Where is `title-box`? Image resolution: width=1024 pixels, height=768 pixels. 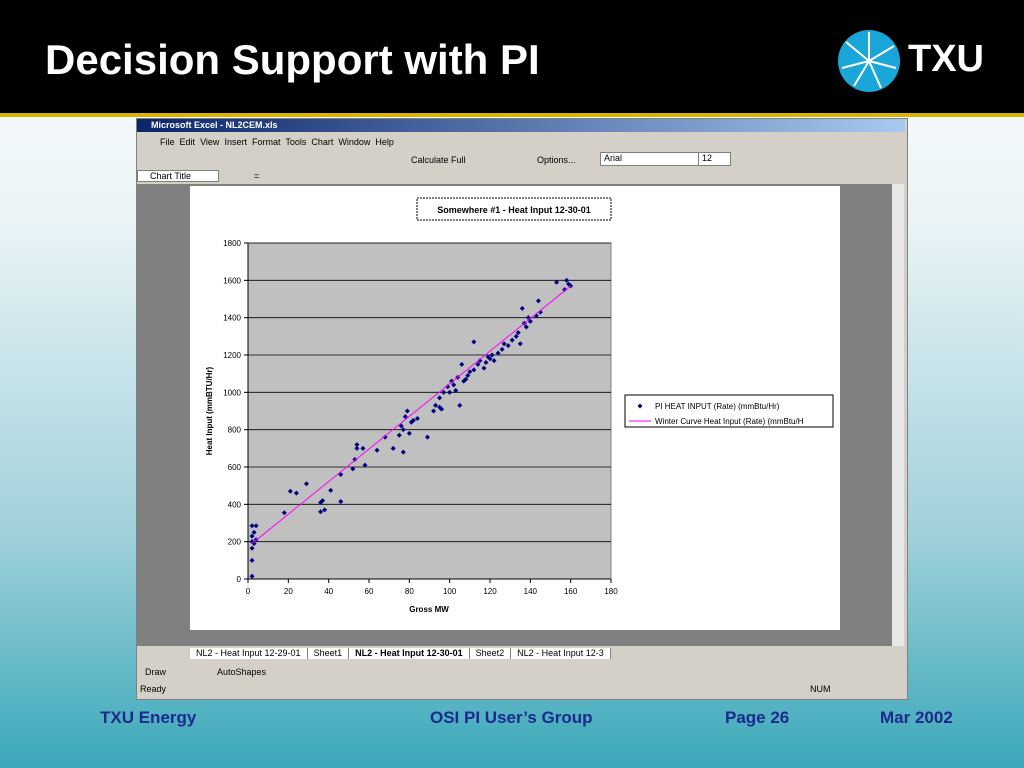
title-box is located at coordinates (514, 209).